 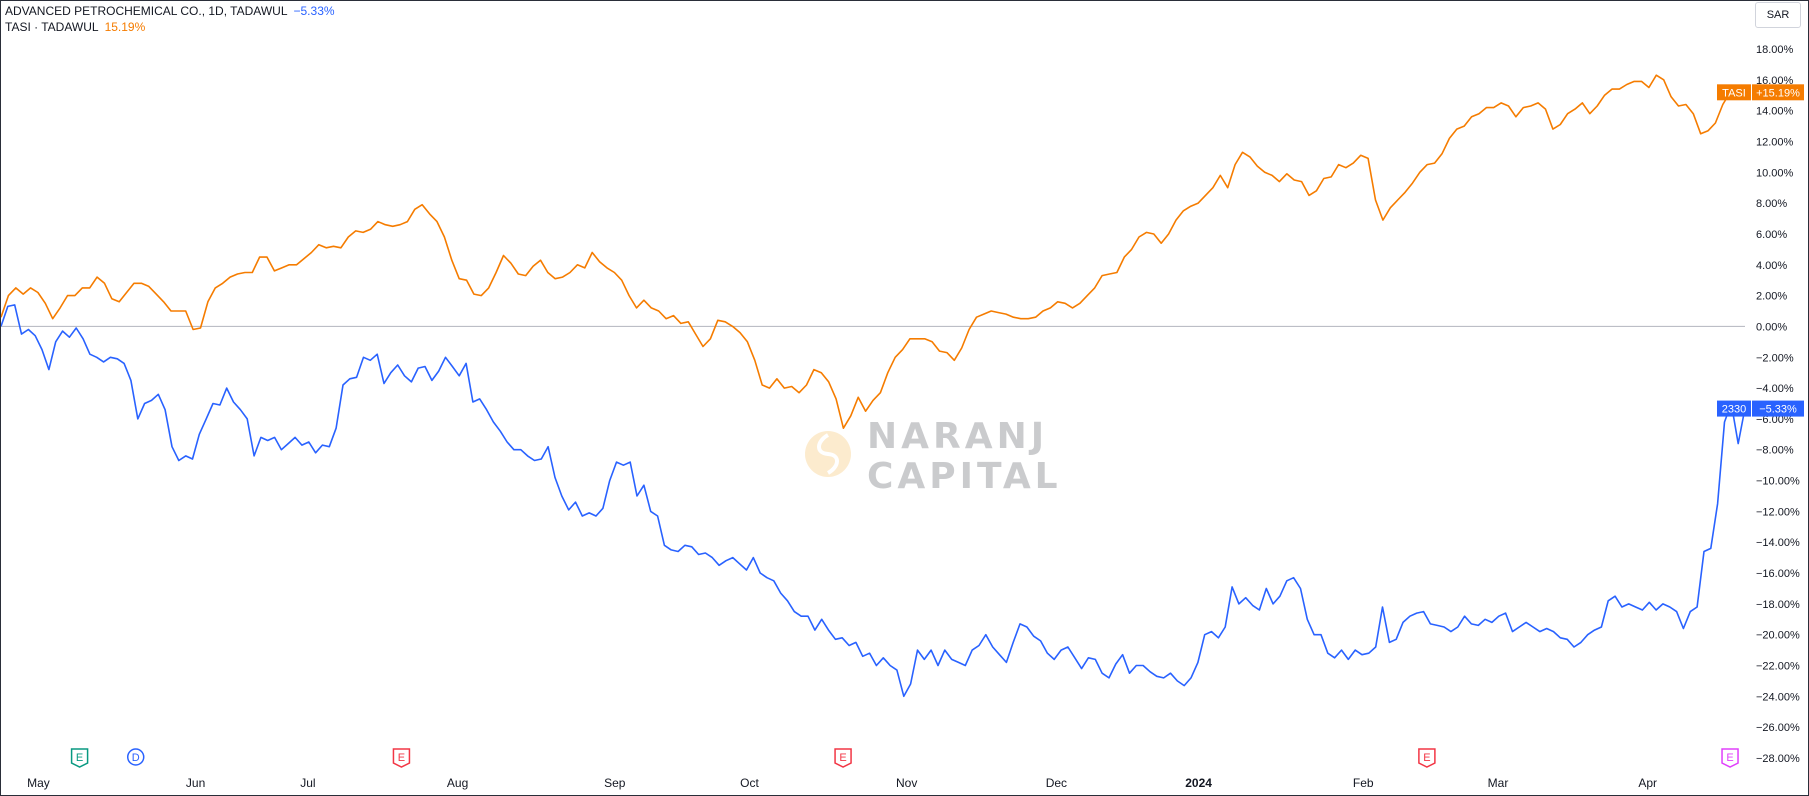 I want to click on y-tick-label: −20.00%, so click(x=1778, y=636).